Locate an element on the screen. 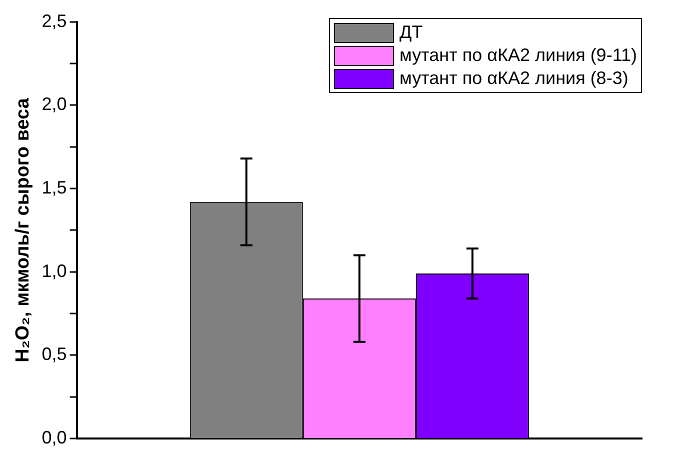 Image resolution: width=680 pixels, height=475 pixels. y-tick-label: 1,5 is located at coordinates (54, 187).